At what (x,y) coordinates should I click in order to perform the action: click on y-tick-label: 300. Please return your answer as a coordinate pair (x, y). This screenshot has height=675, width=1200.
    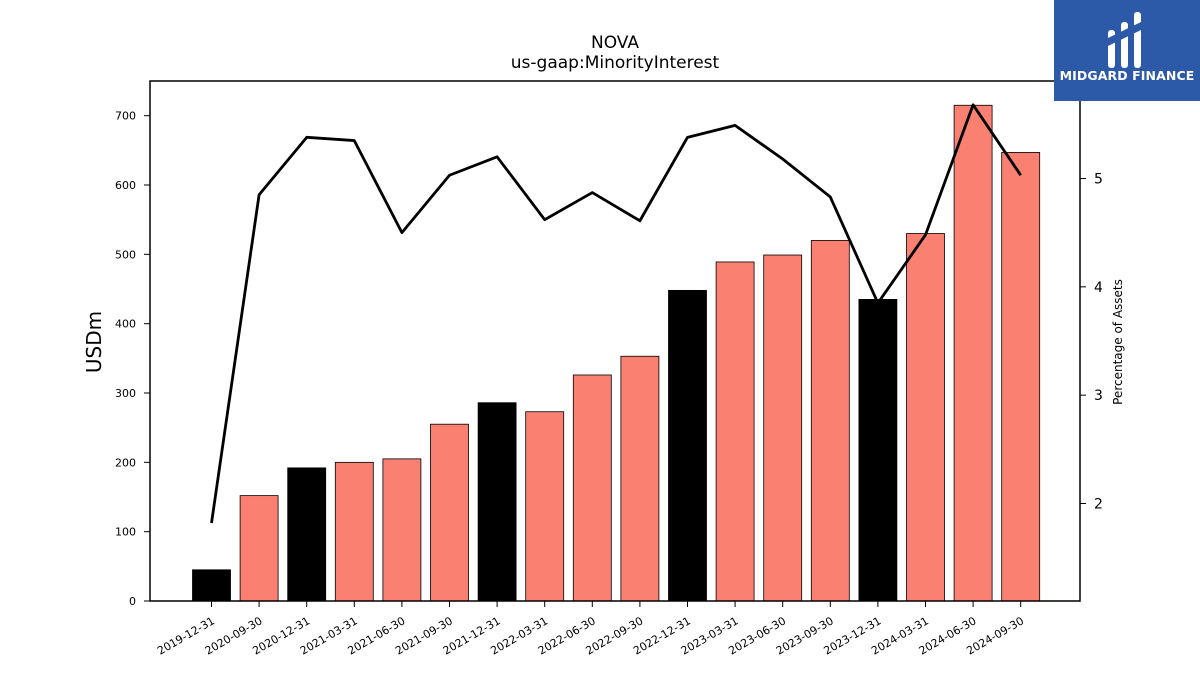
    Looking at the image, I should click on (125, 393).